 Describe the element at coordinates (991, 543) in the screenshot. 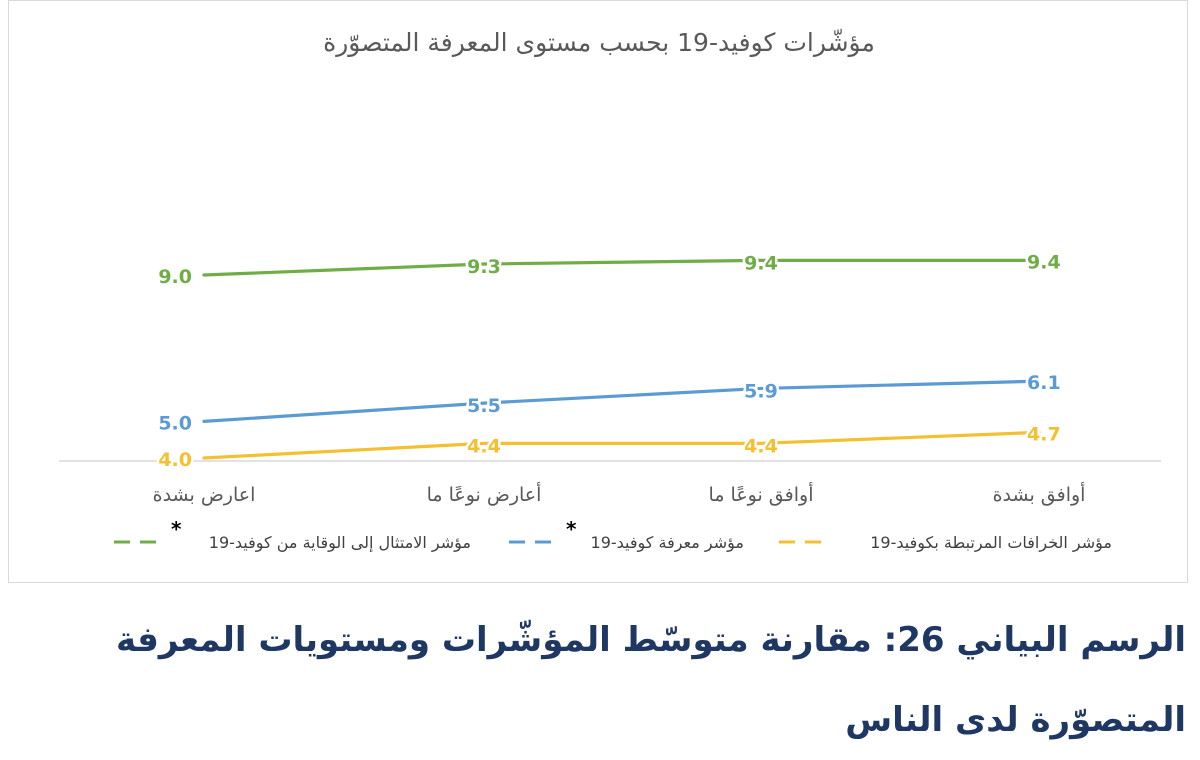

I see `legend-label-2: مؤشر الخرافات المرتبطة بكوفيد-19` at that location.